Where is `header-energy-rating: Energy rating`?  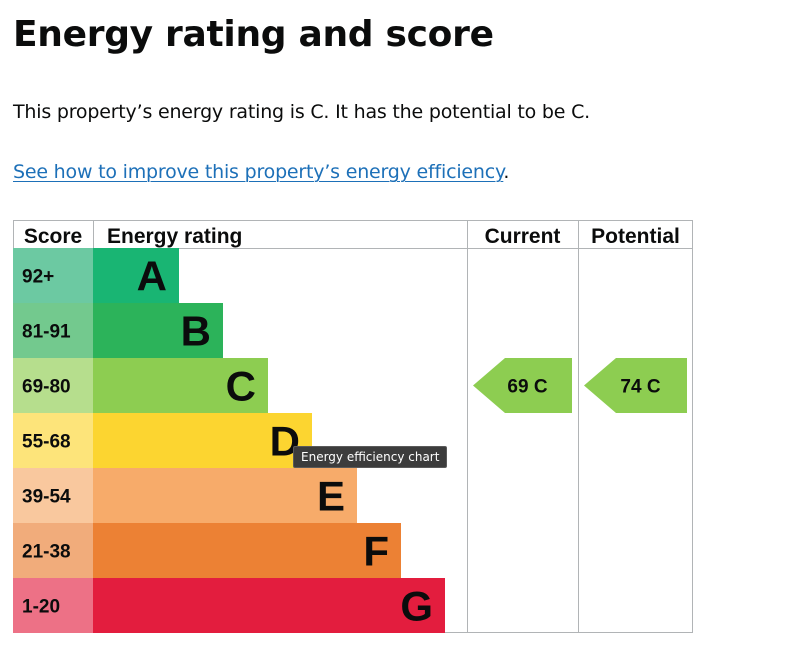
header-energy-rating: Energy rating is located at coordinates (174, 236).